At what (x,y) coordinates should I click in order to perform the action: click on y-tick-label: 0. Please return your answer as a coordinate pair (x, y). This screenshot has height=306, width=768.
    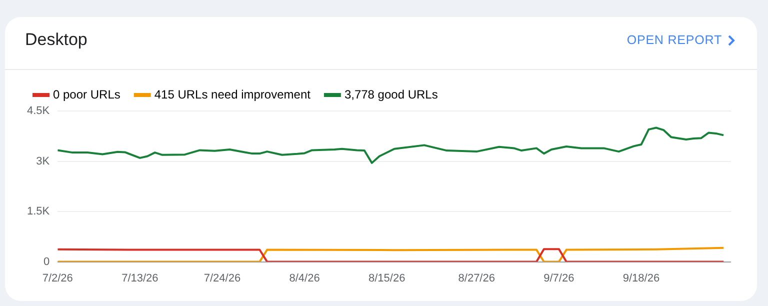
    Looking at the image, I should click on (47, 262).